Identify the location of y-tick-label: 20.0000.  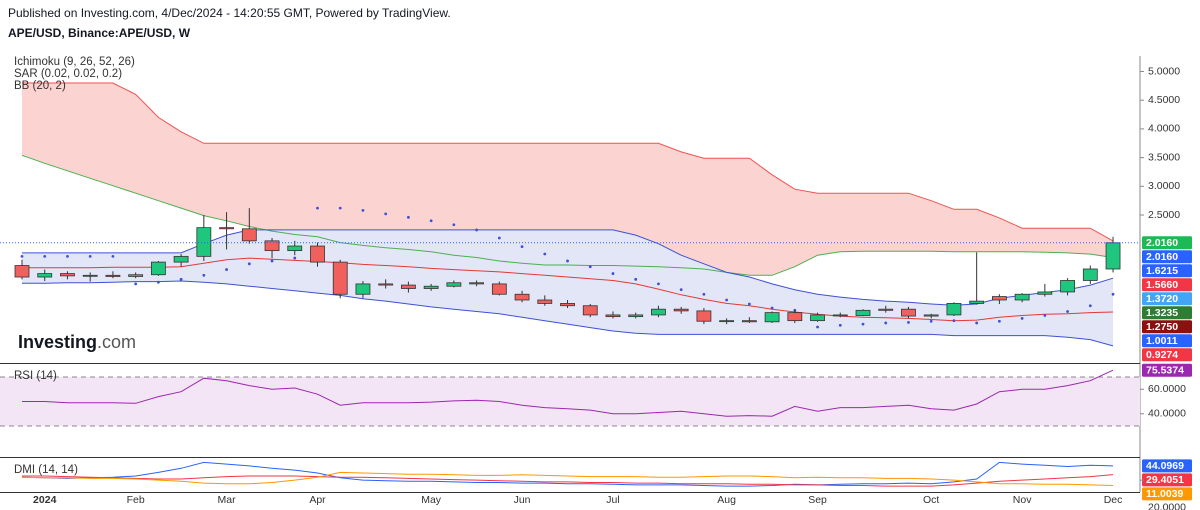
(1167, 506).